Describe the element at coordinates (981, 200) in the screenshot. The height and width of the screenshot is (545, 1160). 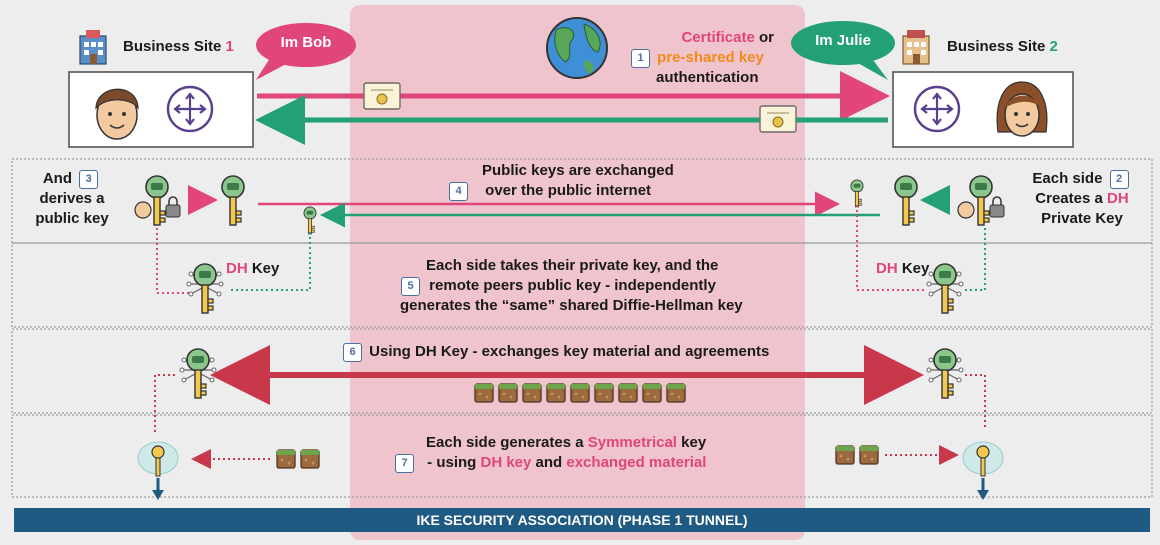
I see `private-key-with-lock-right` at that location.